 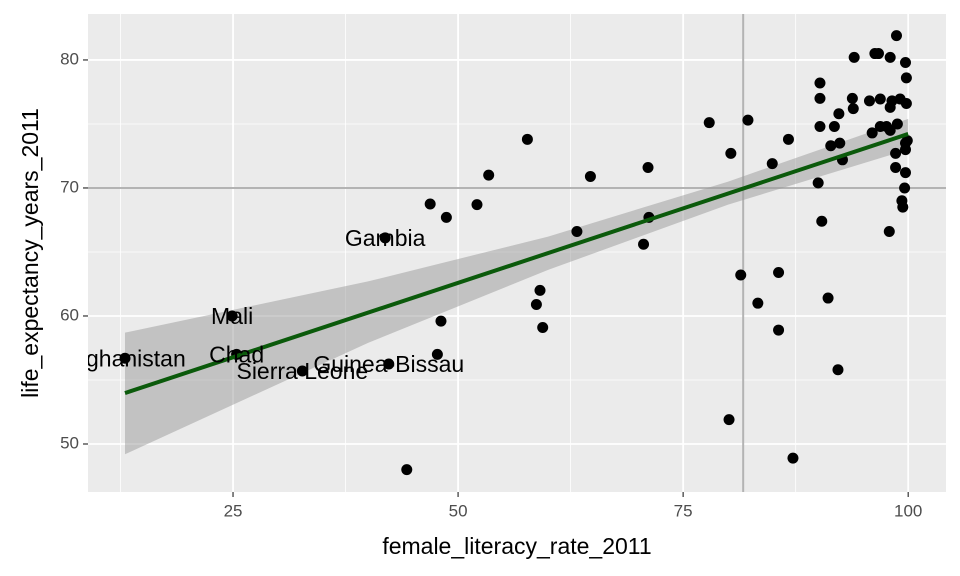 I want to click on x-tick-label: 25, so click(x=233, y=510).